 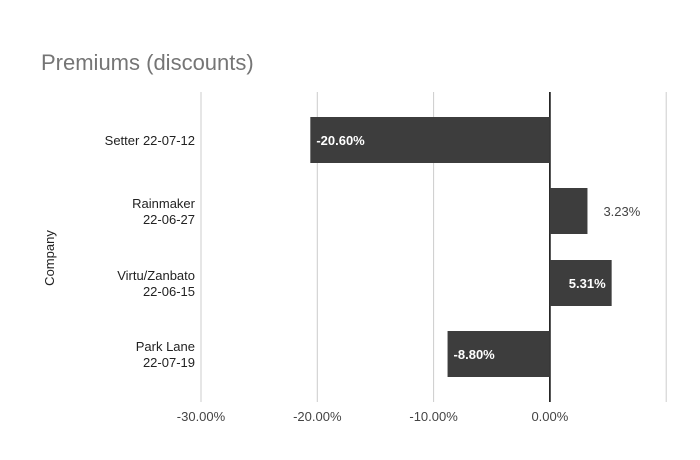 I want to click on category-label: Park Lane, so click(x=165, y=346).